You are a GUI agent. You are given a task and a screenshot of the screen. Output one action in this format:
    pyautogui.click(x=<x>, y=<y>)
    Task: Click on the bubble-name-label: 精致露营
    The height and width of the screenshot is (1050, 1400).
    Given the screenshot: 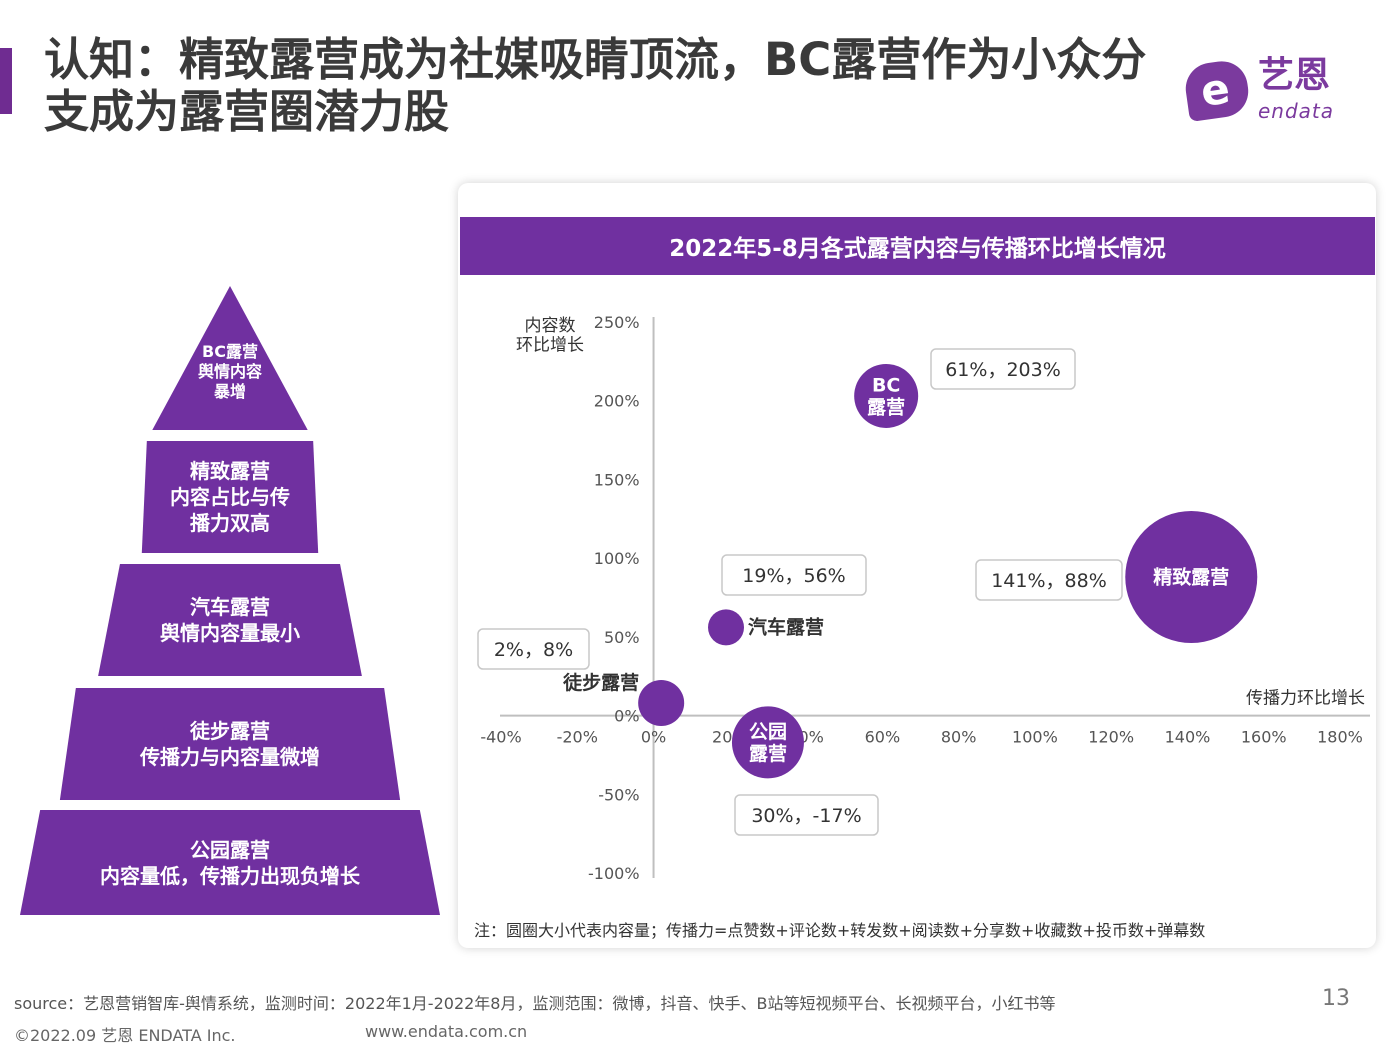 What is the action you would take?
    pyautogui.click(x=1191, y=577)
    